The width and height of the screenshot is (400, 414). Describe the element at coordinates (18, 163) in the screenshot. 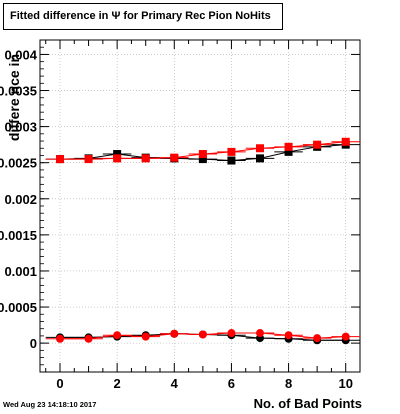

I see `y-tick-label: 0.0025` at that location.